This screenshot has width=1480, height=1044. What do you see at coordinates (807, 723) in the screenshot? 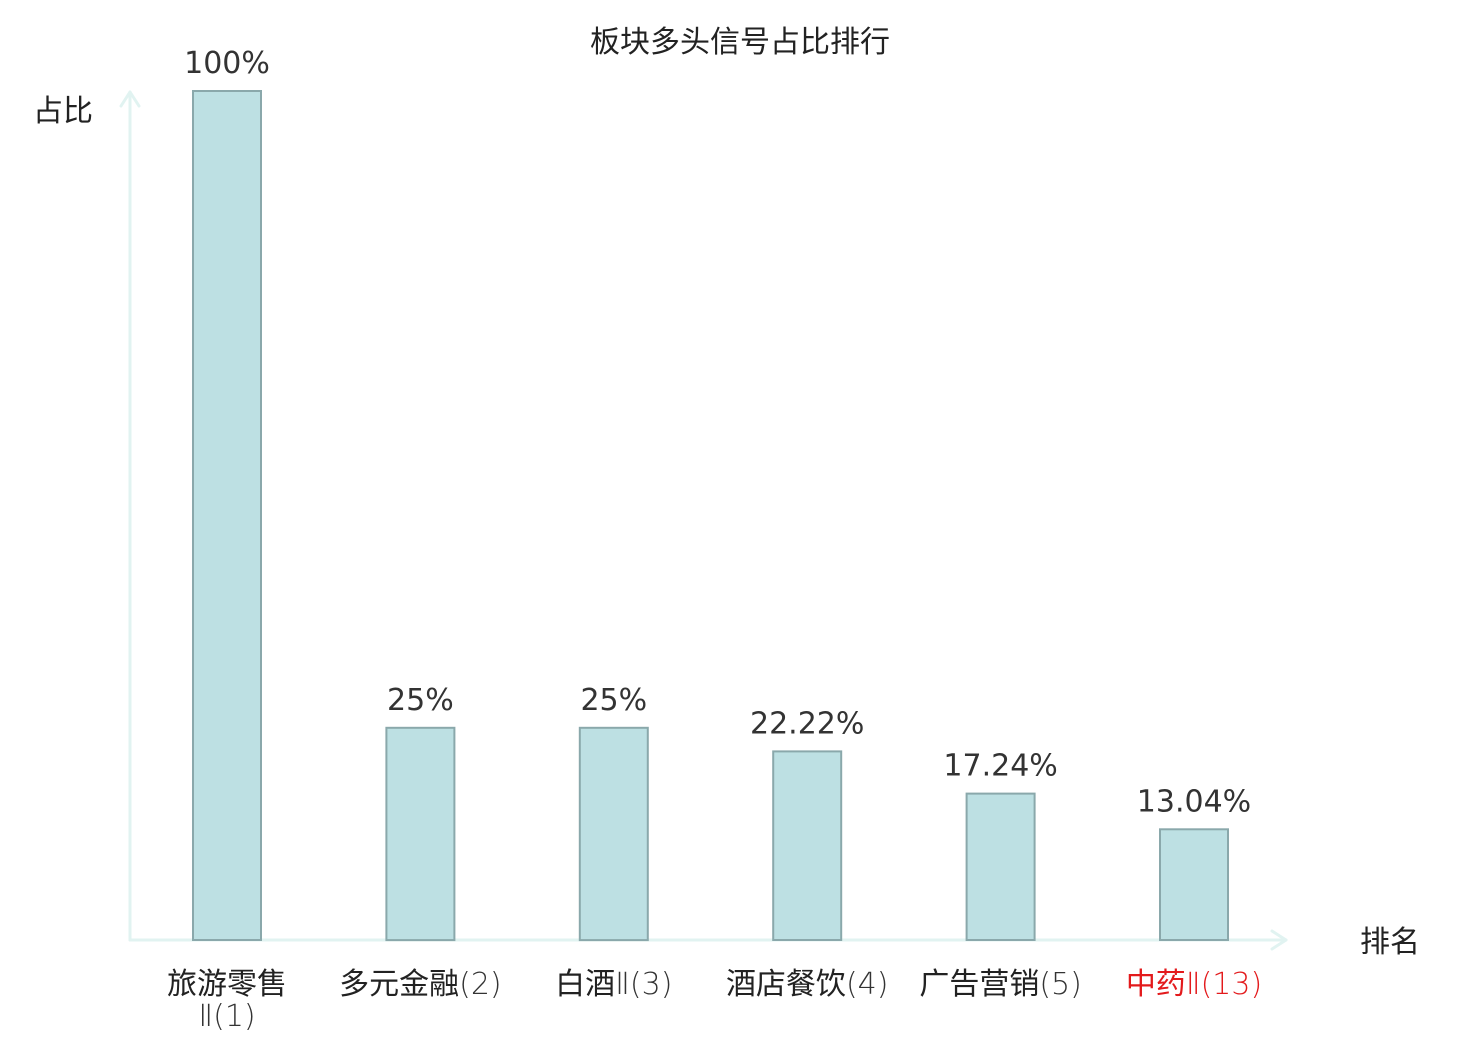
I see `value-label-4: 22.22%` at bounding box center [807, 723].